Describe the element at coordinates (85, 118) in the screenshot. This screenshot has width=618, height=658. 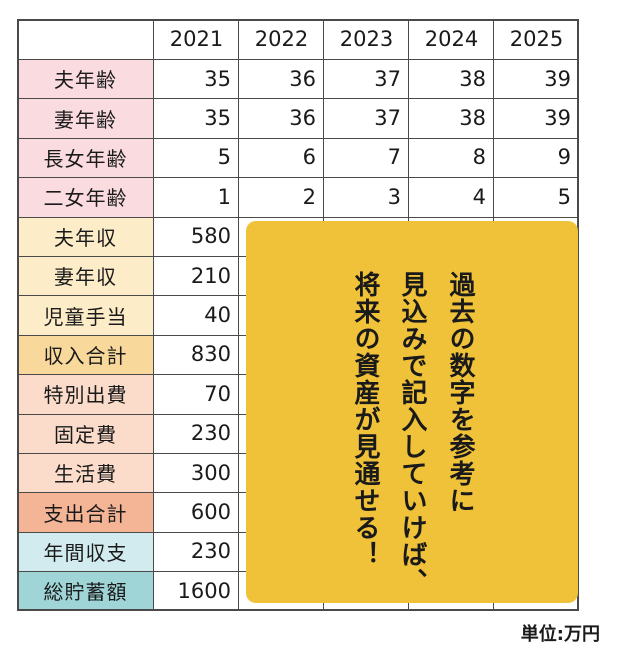
I see `row-label: 妻年齢` at that location.